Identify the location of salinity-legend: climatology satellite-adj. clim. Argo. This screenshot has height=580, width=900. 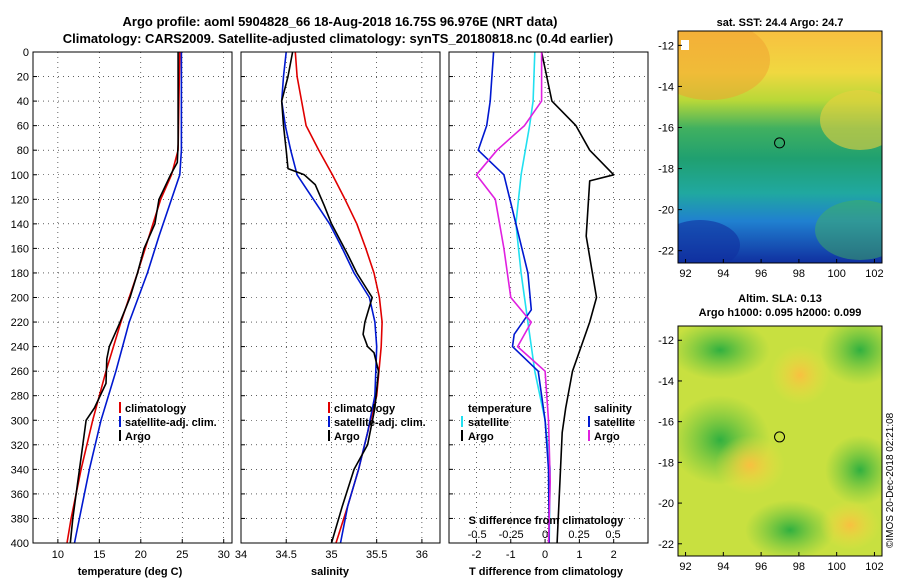
(377, 422).